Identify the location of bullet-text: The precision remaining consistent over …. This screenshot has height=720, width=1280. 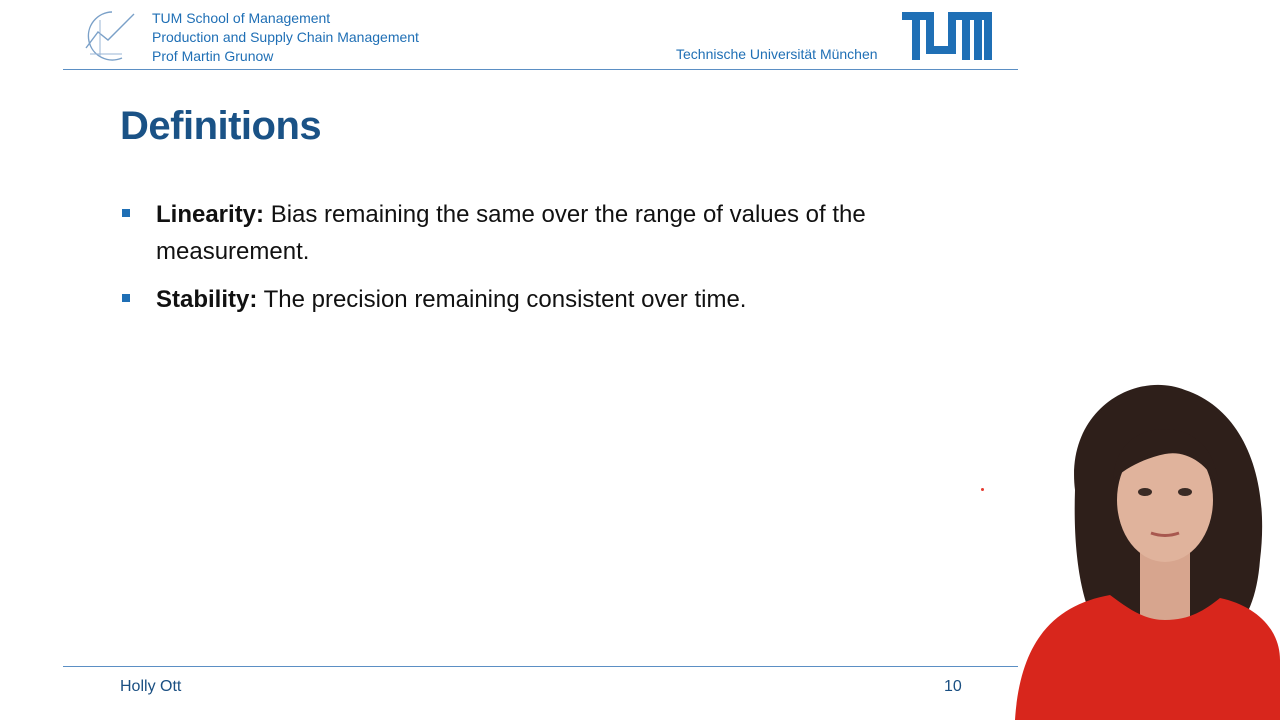
(505, 299).